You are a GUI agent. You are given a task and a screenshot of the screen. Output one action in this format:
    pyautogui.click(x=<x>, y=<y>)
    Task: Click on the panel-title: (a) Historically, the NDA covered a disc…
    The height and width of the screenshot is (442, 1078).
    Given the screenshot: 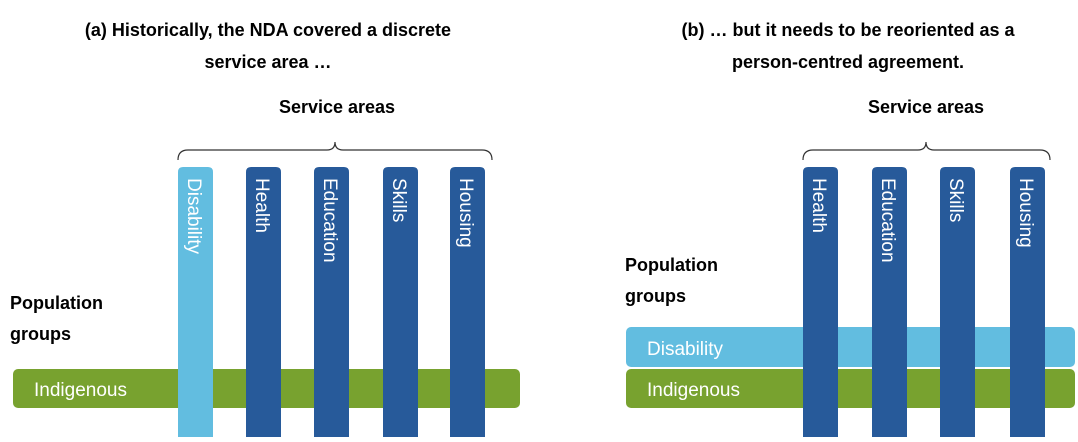 What is the action you would take?
    pyautogui.click(x=268, y=30)
    